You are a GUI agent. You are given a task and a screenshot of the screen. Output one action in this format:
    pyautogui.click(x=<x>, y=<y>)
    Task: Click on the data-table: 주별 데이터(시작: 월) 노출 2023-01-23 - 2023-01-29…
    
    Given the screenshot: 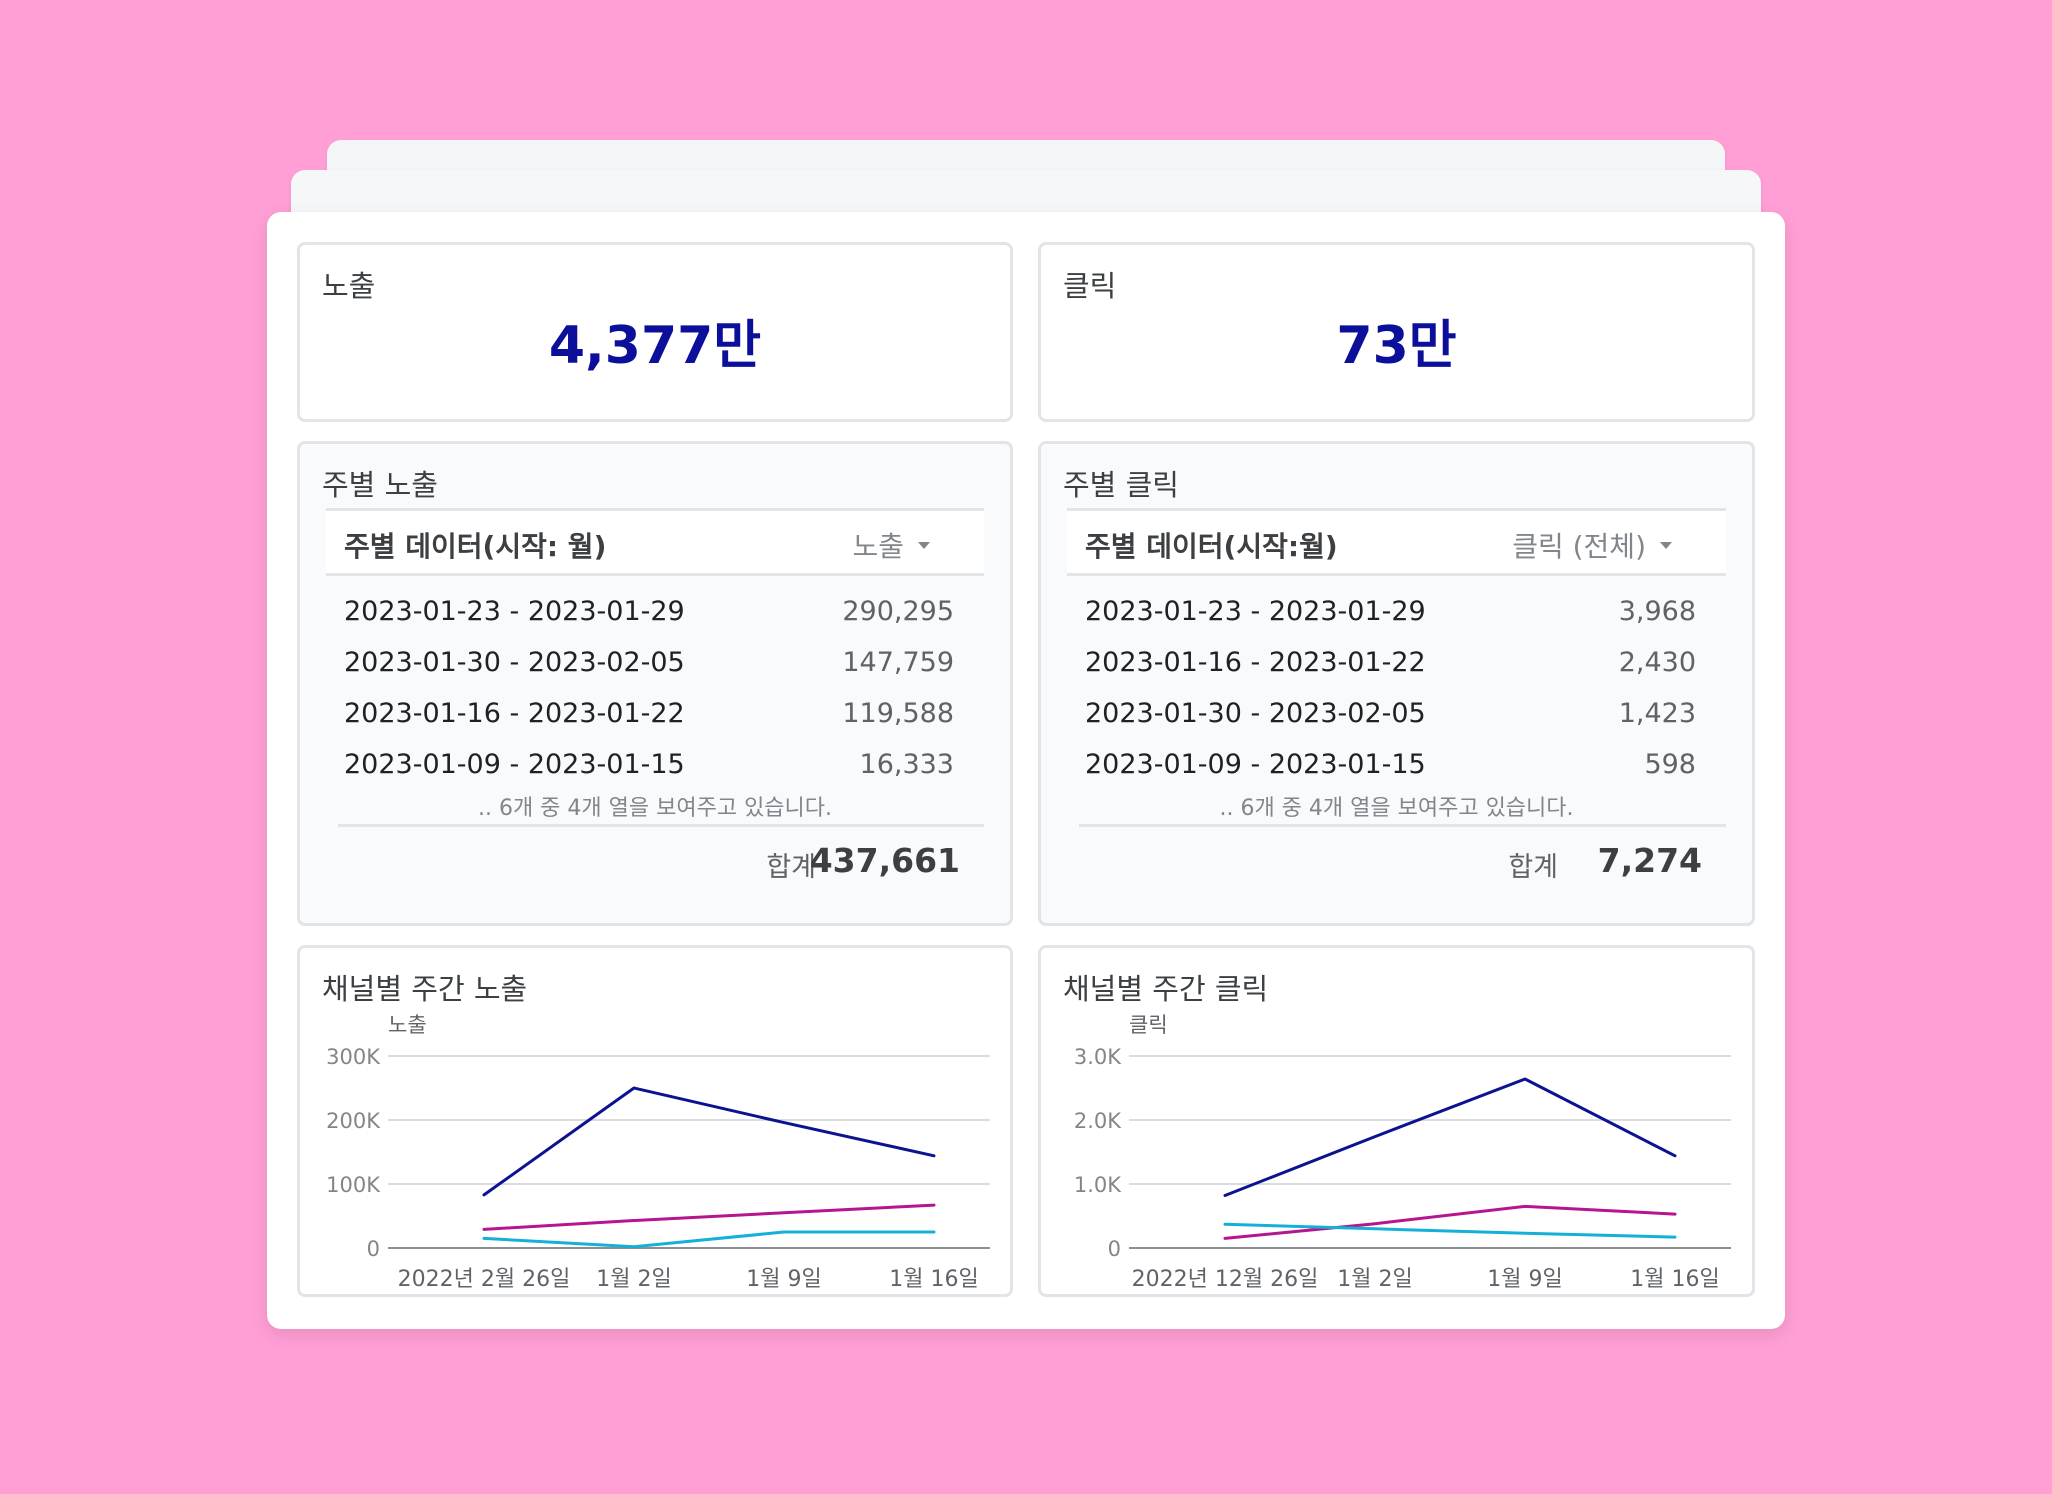 What is the action you would take?
    pyautogui.click(x=655, y=697)
    